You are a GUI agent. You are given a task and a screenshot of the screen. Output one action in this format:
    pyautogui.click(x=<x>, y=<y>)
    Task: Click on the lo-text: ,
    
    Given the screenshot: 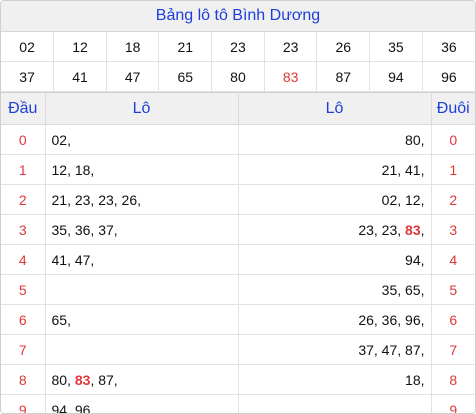 What is the action you would take?
    pyautogui.click(x=422, y=229)
    